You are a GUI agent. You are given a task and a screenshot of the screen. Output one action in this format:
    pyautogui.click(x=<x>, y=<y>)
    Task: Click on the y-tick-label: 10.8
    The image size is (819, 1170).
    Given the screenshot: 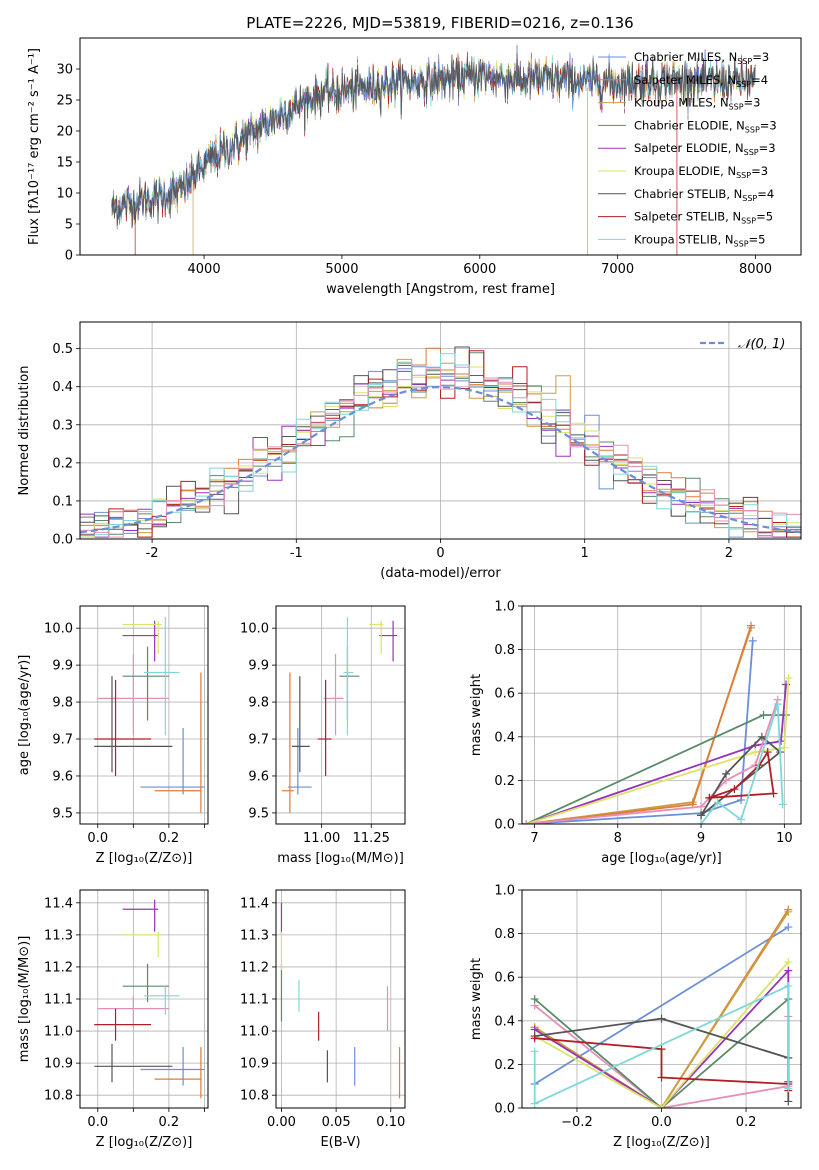 What is the action you would take?
    pyautogui.click(x=58, y=1096)
    